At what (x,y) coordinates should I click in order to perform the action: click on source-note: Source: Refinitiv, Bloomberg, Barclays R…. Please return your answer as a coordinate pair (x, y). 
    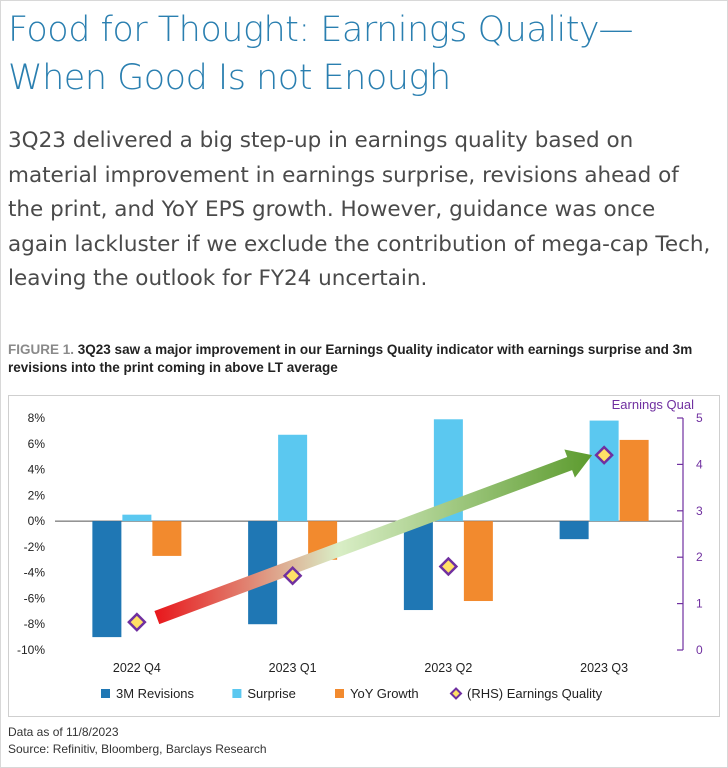
    Looking at the image, I should click on (137, 749).